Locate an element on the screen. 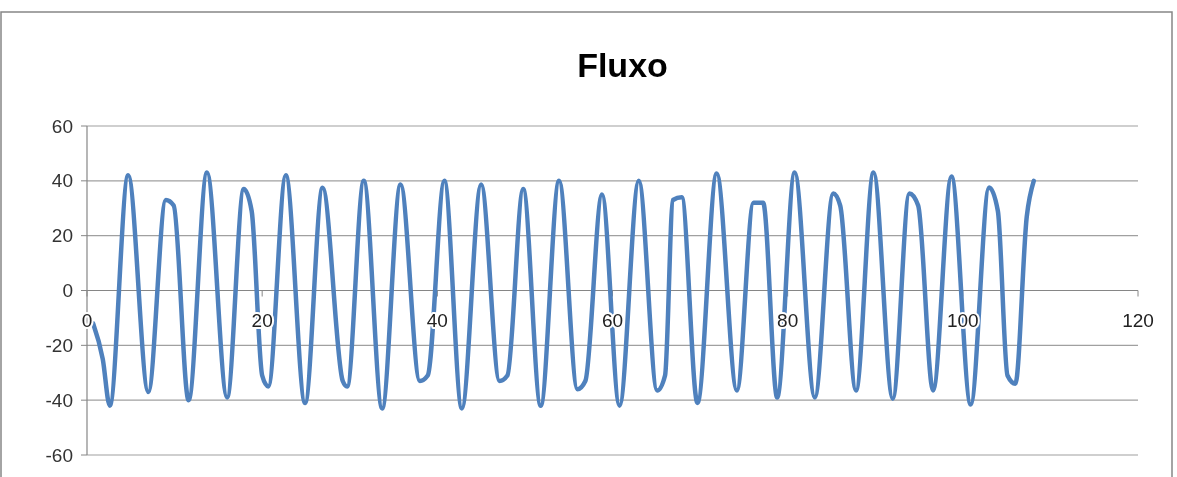  y-tick-label: -40 is located at coordinates (59, 400).